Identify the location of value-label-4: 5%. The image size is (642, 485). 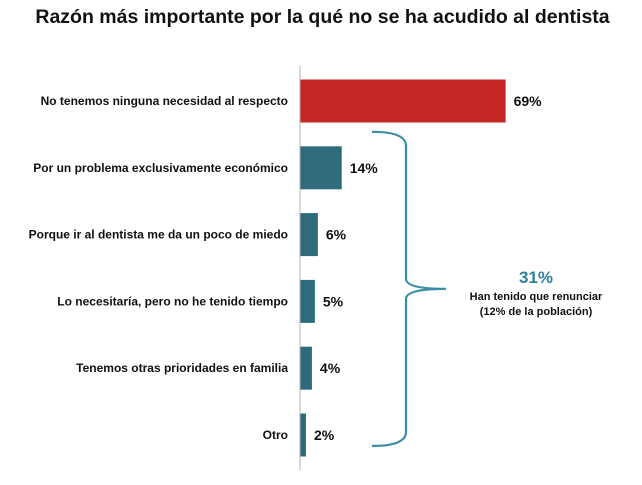
(333, 301).